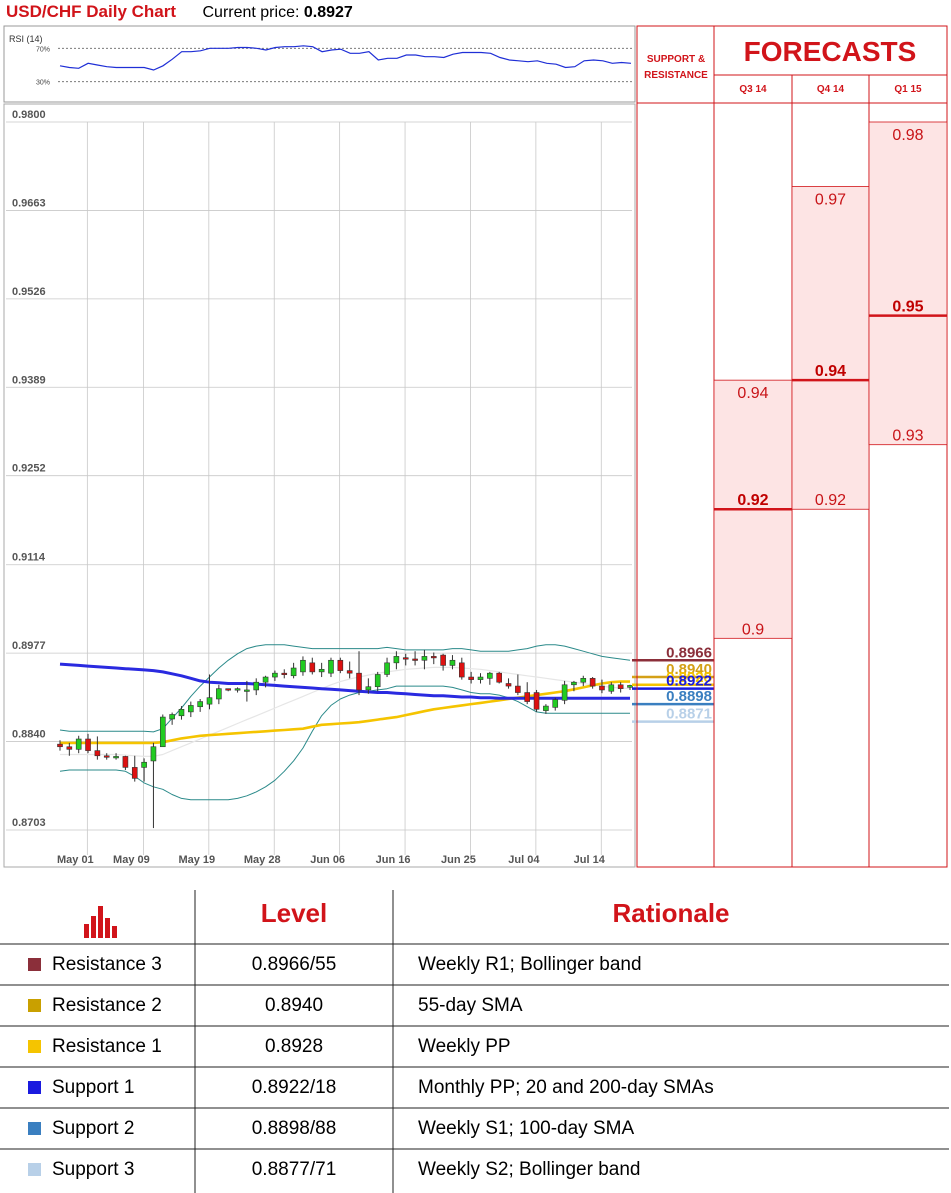  Describe the element at coordinates (831, 89) in the screenshot. I see `forecast-quarter-label: Q4 14` at that location.